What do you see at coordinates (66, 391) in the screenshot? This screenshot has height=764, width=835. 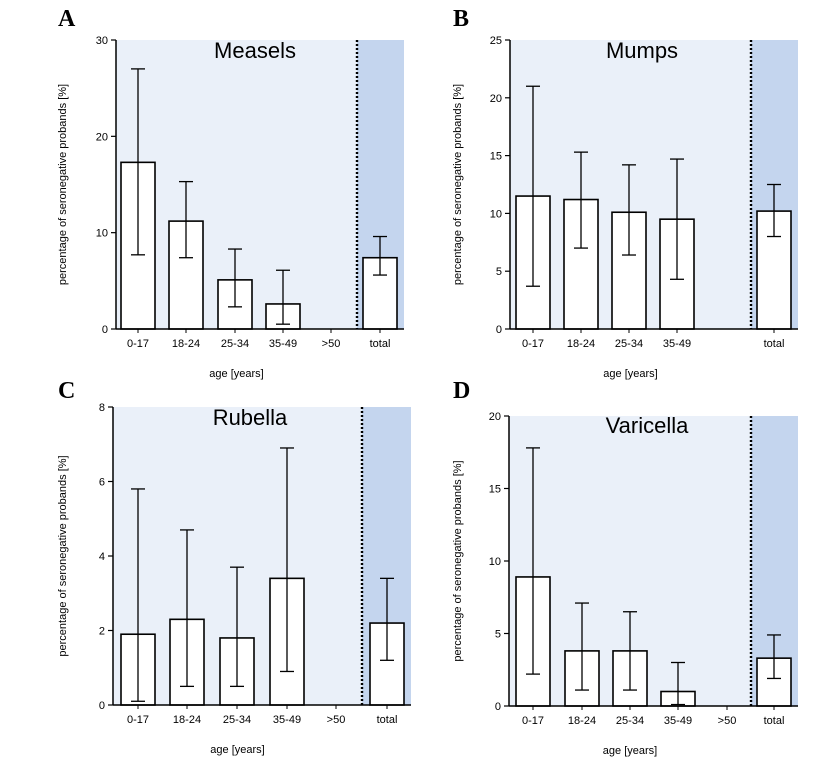 I see `panel-letter: C` at bounding box center [66, 391].